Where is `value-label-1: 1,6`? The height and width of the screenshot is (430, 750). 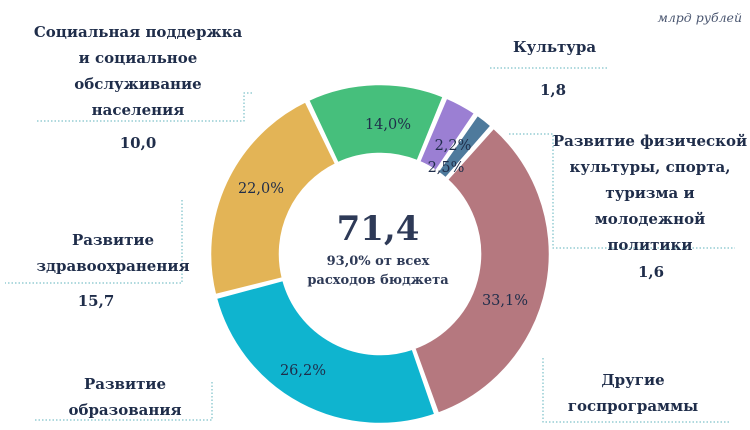
value-label-1: 1,6 is located at coordinates (651, 272).